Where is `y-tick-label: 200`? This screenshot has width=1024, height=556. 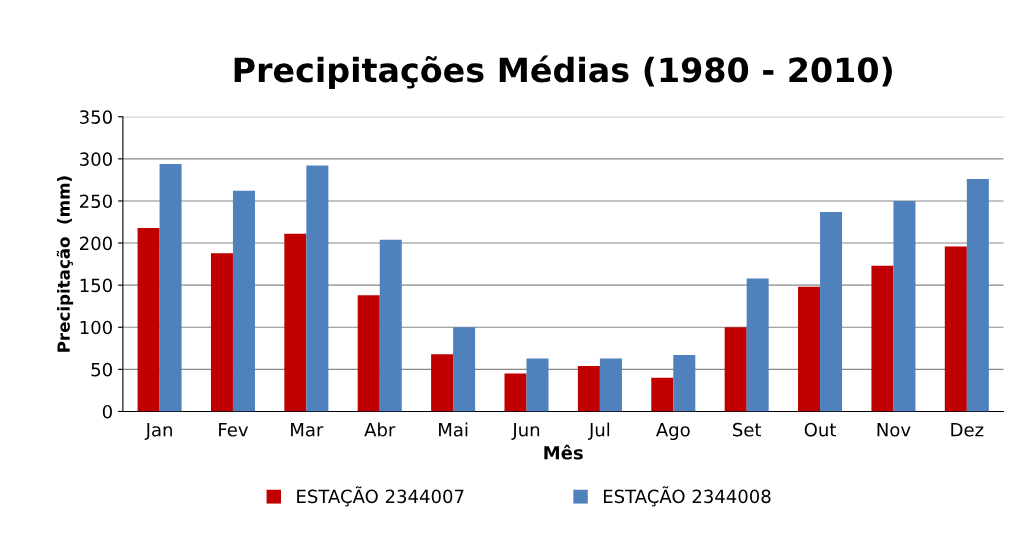 y-tick-label: 200 is located at coordinates (96, 243).